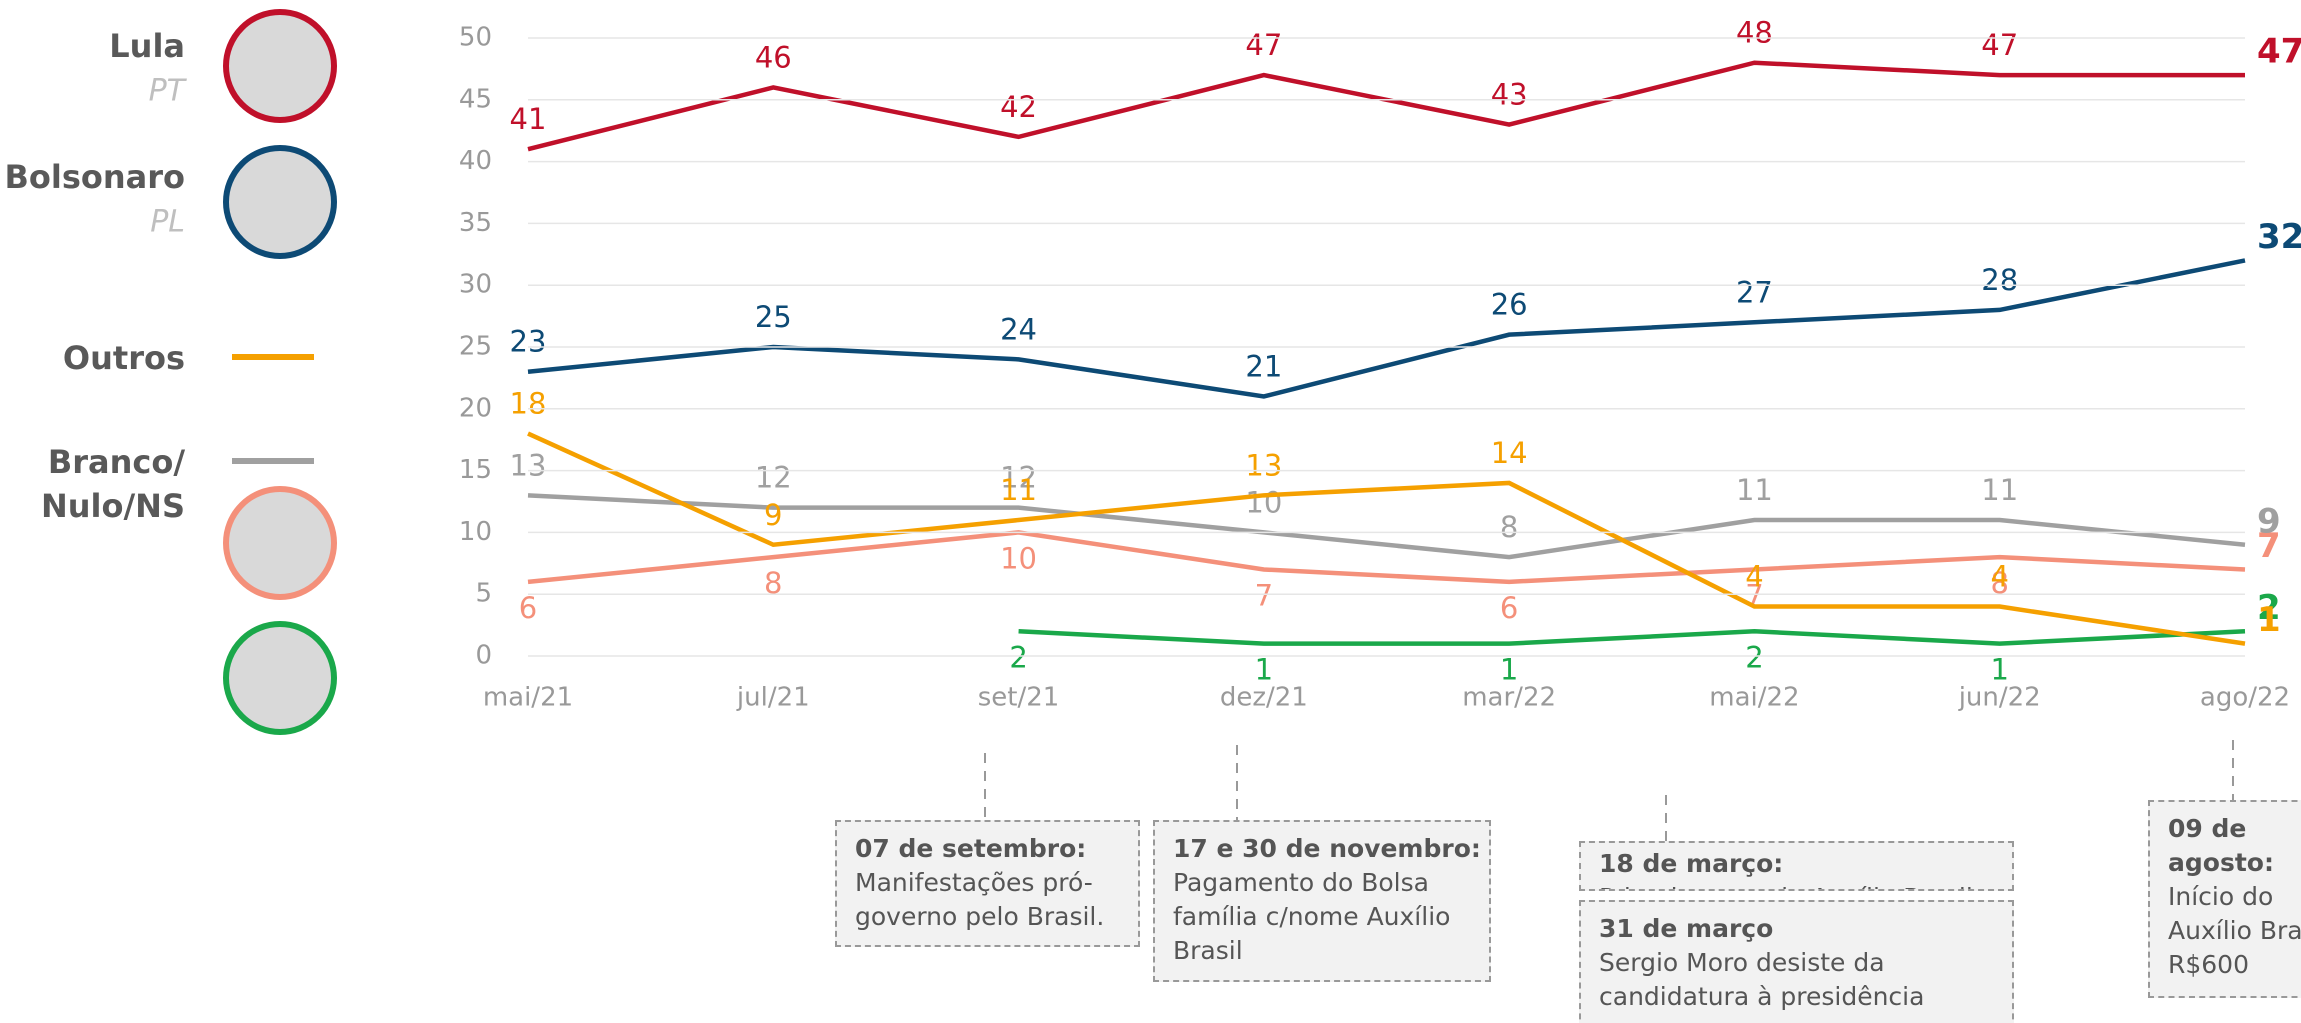  Describe the element at coordinates (475, 470) in the screenshot. I see `y-tick-label: 15` at that location.